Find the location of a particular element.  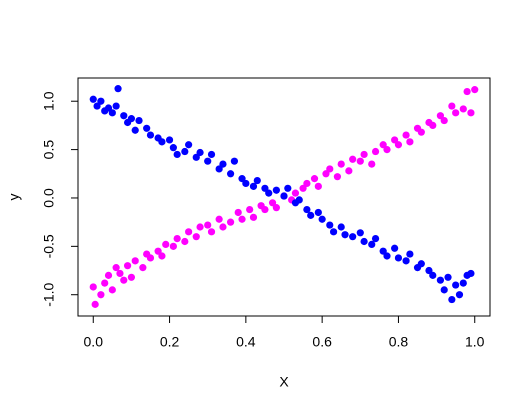

x-tick-label: 0.8 is located at coordinates (399, 342).